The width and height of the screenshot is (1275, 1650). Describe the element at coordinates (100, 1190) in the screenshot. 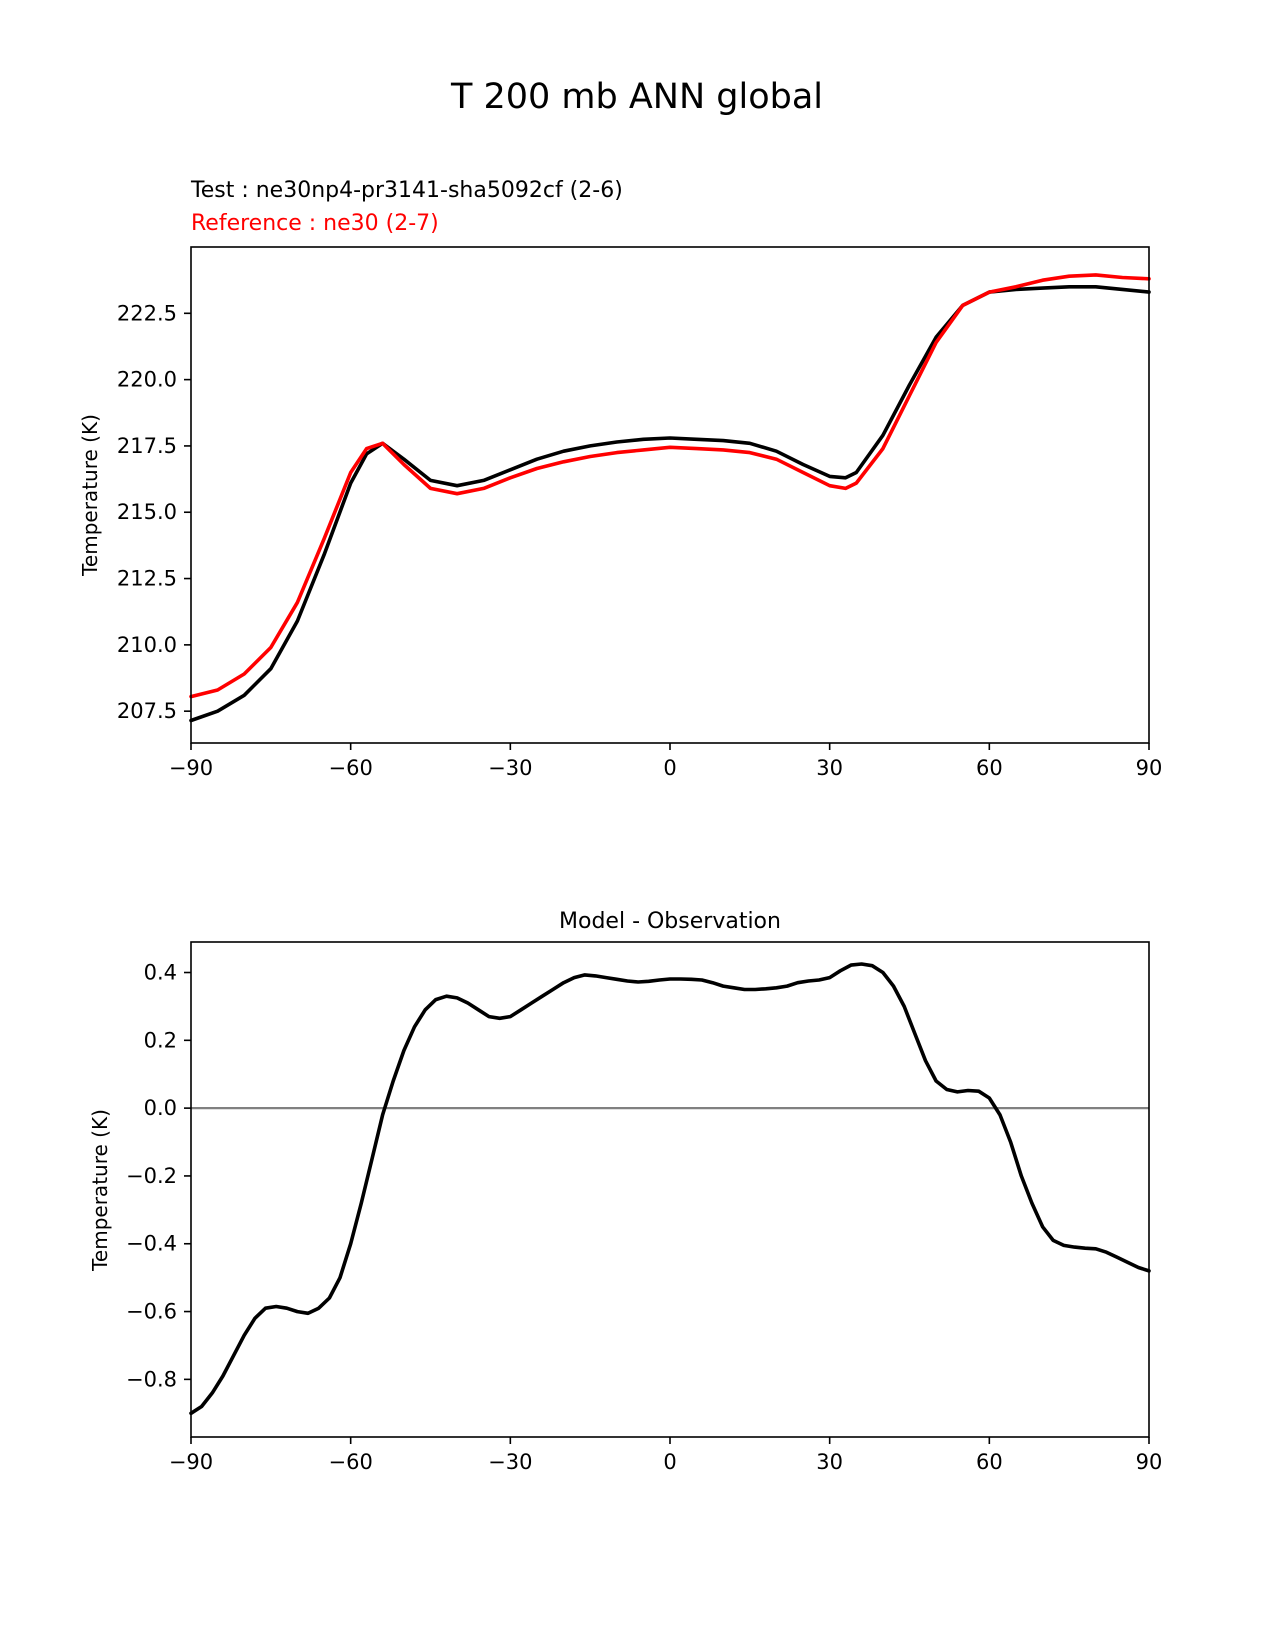

I see `bottom-y-axis-label: Temperature (K)` at that location.